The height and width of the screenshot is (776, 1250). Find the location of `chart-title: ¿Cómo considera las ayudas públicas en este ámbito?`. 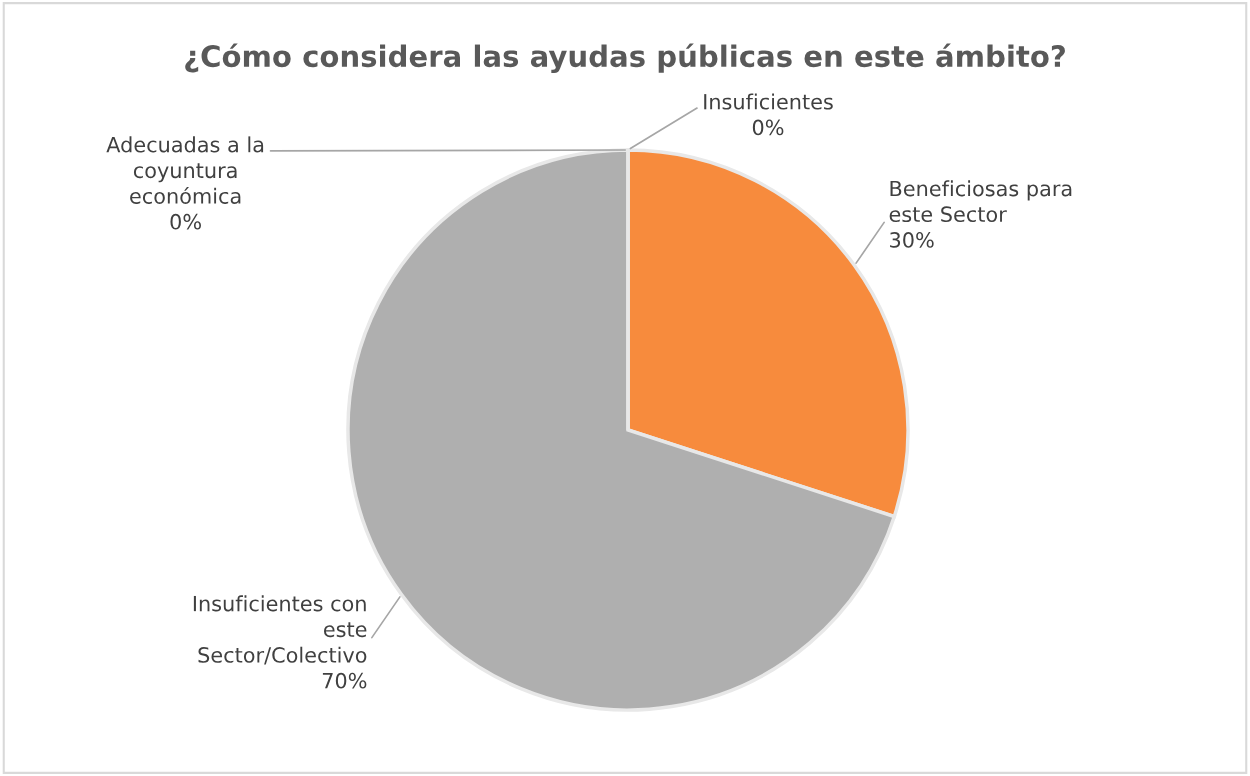

chart-title: ¿Cómo considera las ayudas públicas en este ámbito? is located at coordinates (625, 58).